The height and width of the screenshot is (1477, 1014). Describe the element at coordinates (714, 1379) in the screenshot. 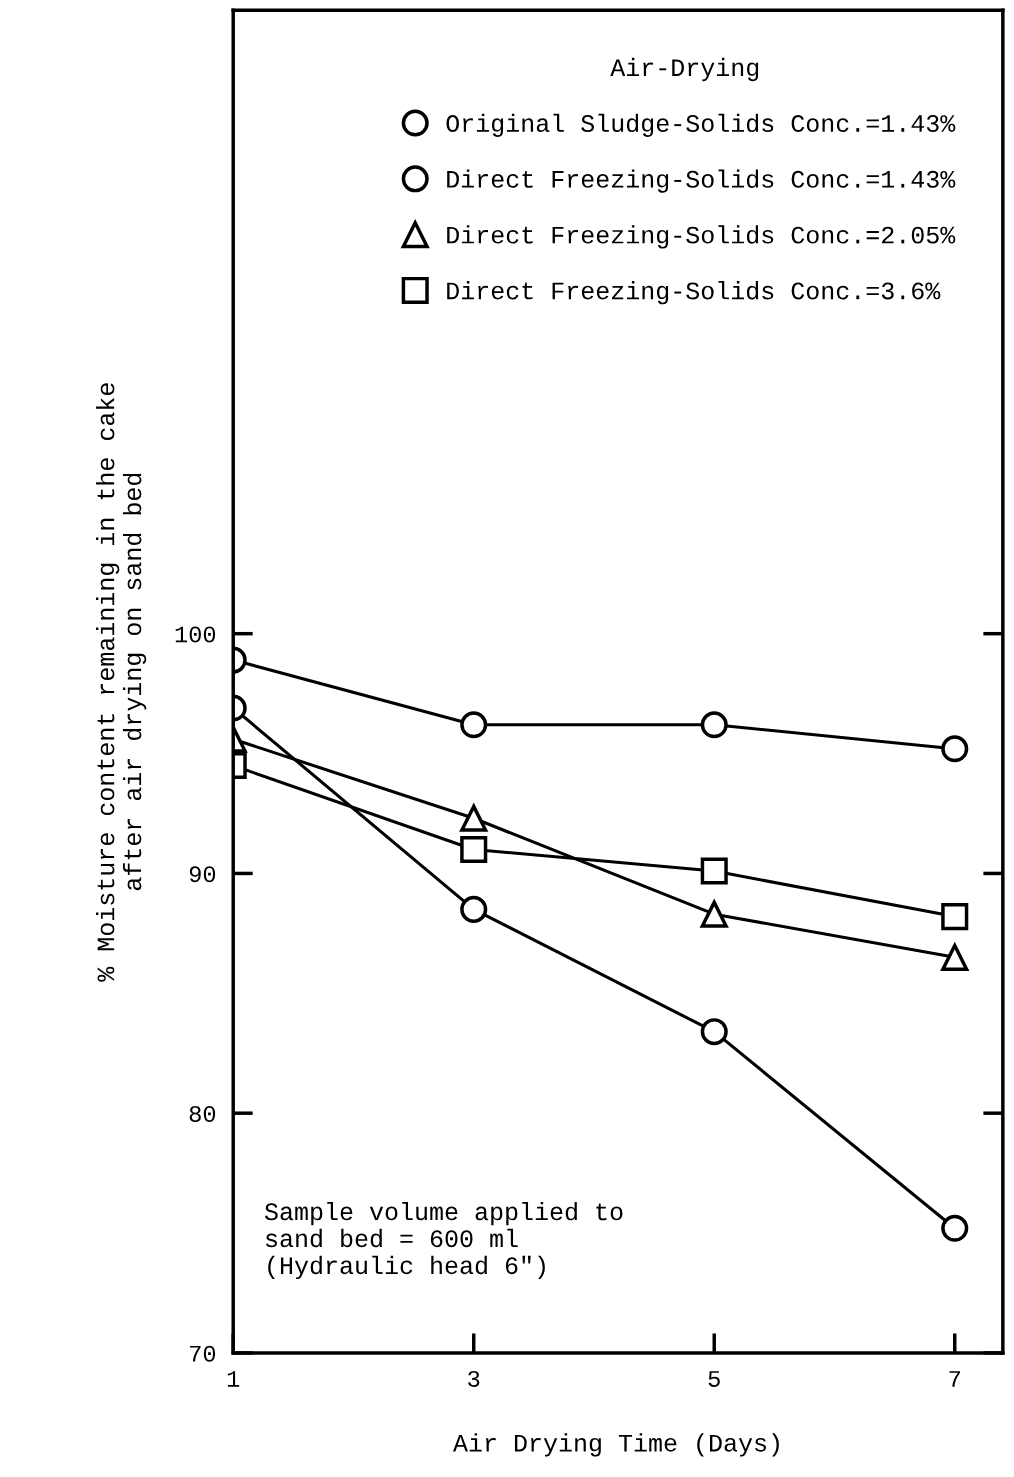

I see `x-tick-label: 5` at that location.